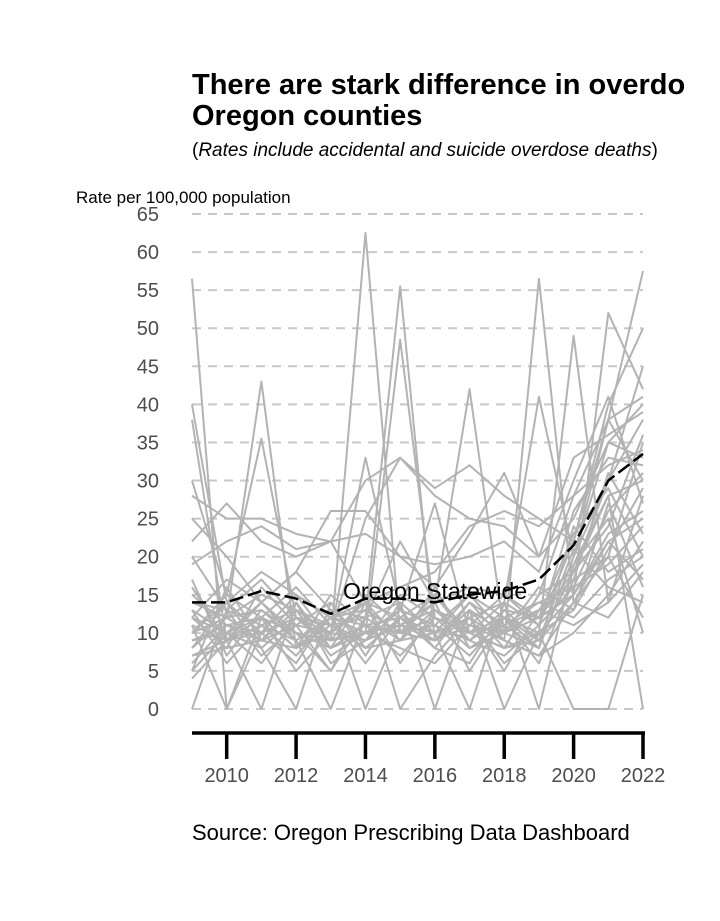  Describe the element at coordinates (365, 776) in the screenshot. I see `x-tick-label: 2014` at that location.